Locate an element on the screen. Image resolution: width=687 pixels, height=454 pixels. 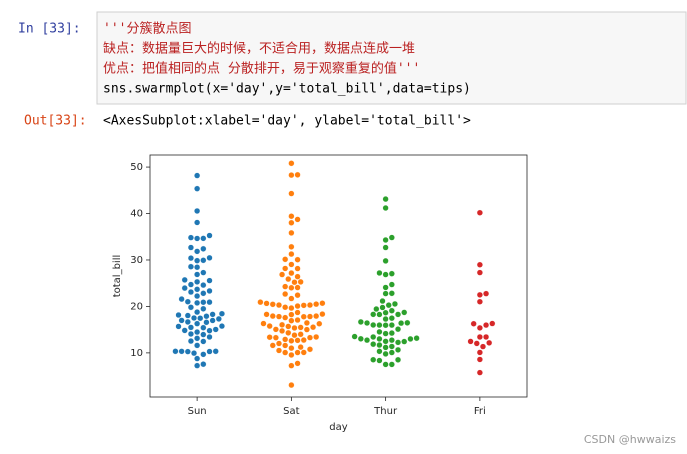
watermark: CSDN @hwwaizs is located at coordinates (630, 439).